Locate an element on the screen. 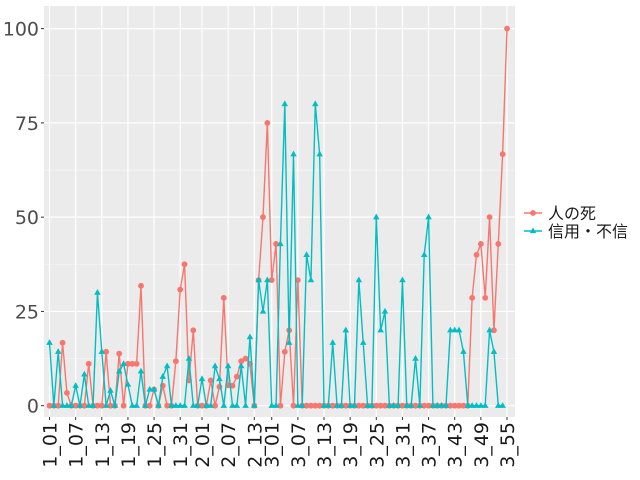 The image size is (640, 480). x-tick-label: 3_55 is located at coordinates (508, 445).